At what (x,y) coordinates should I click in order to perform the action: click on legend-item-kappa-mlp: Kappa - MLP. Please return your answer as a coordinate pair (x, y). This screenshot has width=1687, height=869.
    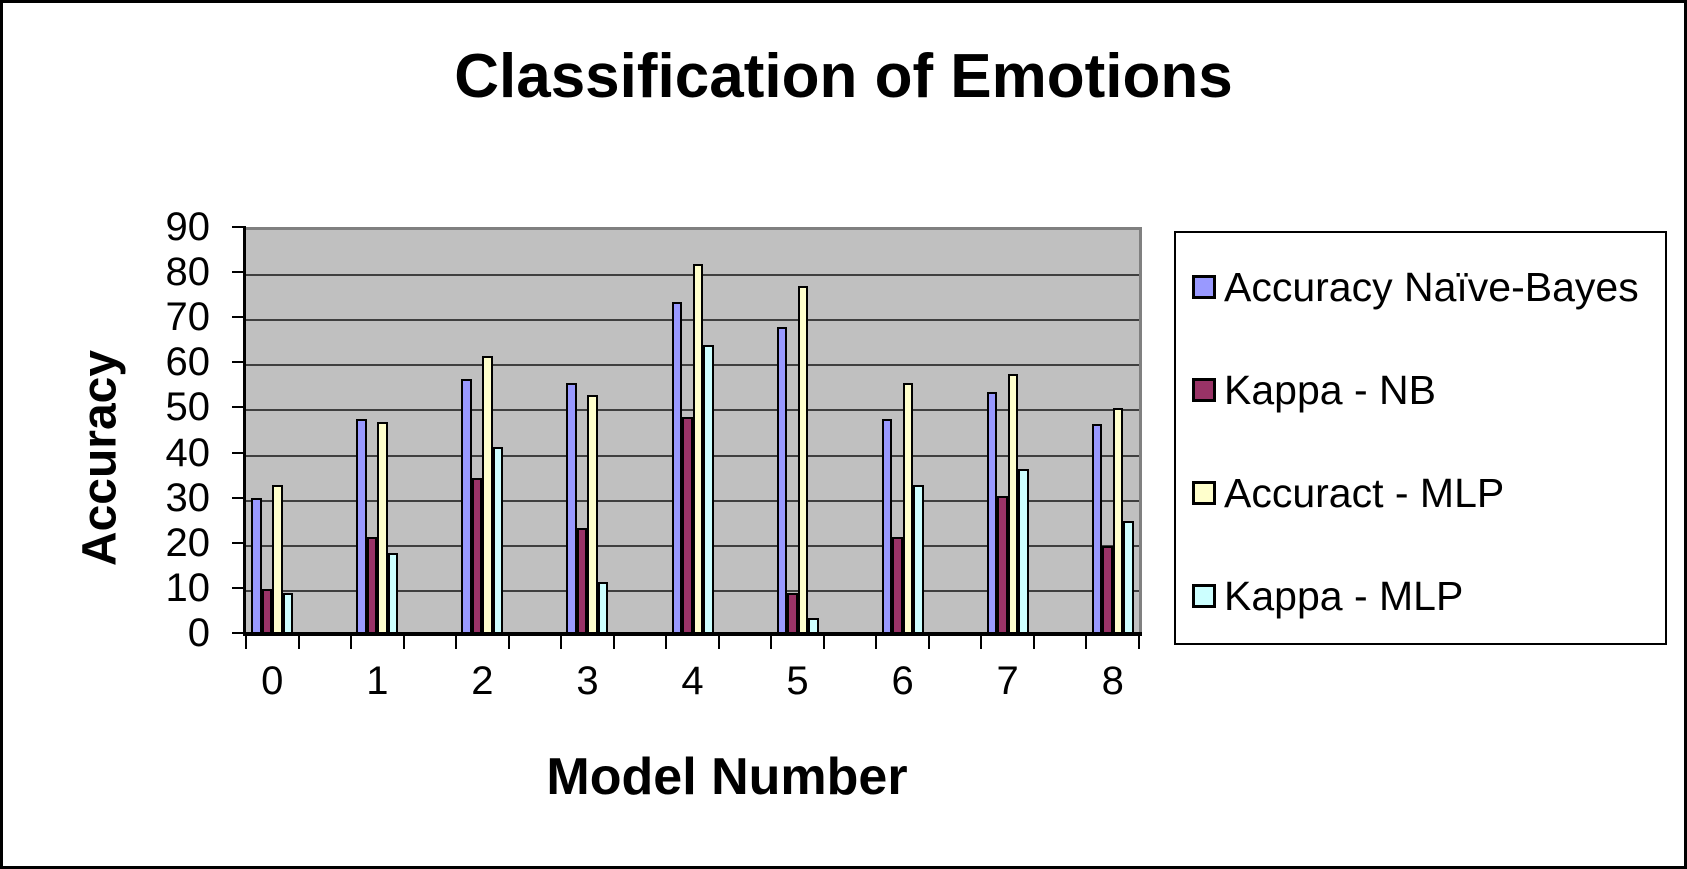
    Looking at the image, I should click on (1319, 596).